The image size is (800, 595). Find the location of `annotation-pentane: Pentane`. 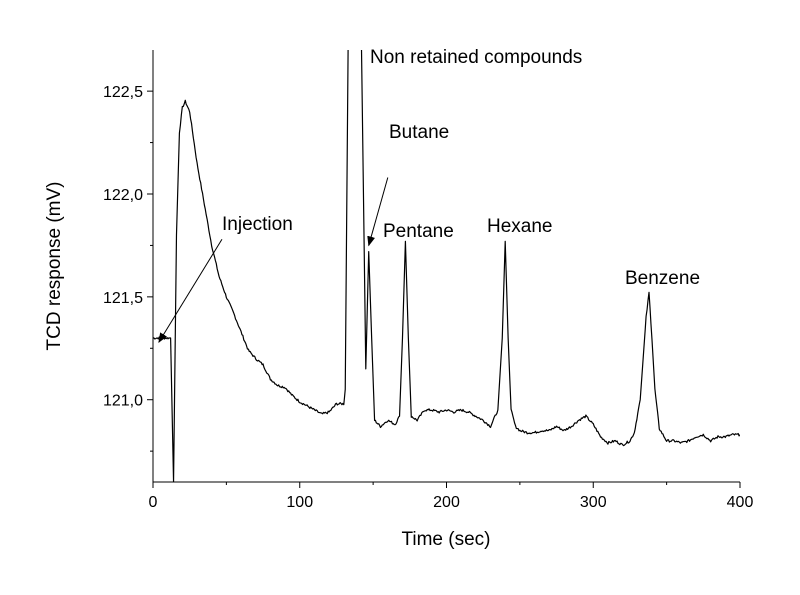

annotation-pentane: Pentane is located at coordinates (418, 231).